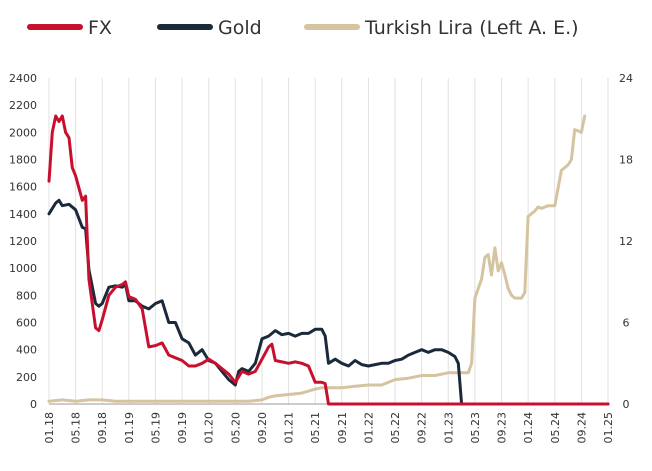 This screenshot has width=652, height=471. Describe the element at coordinates (368, 428) in the screenshot. I see `x-tick-label: 01.22` at that location.